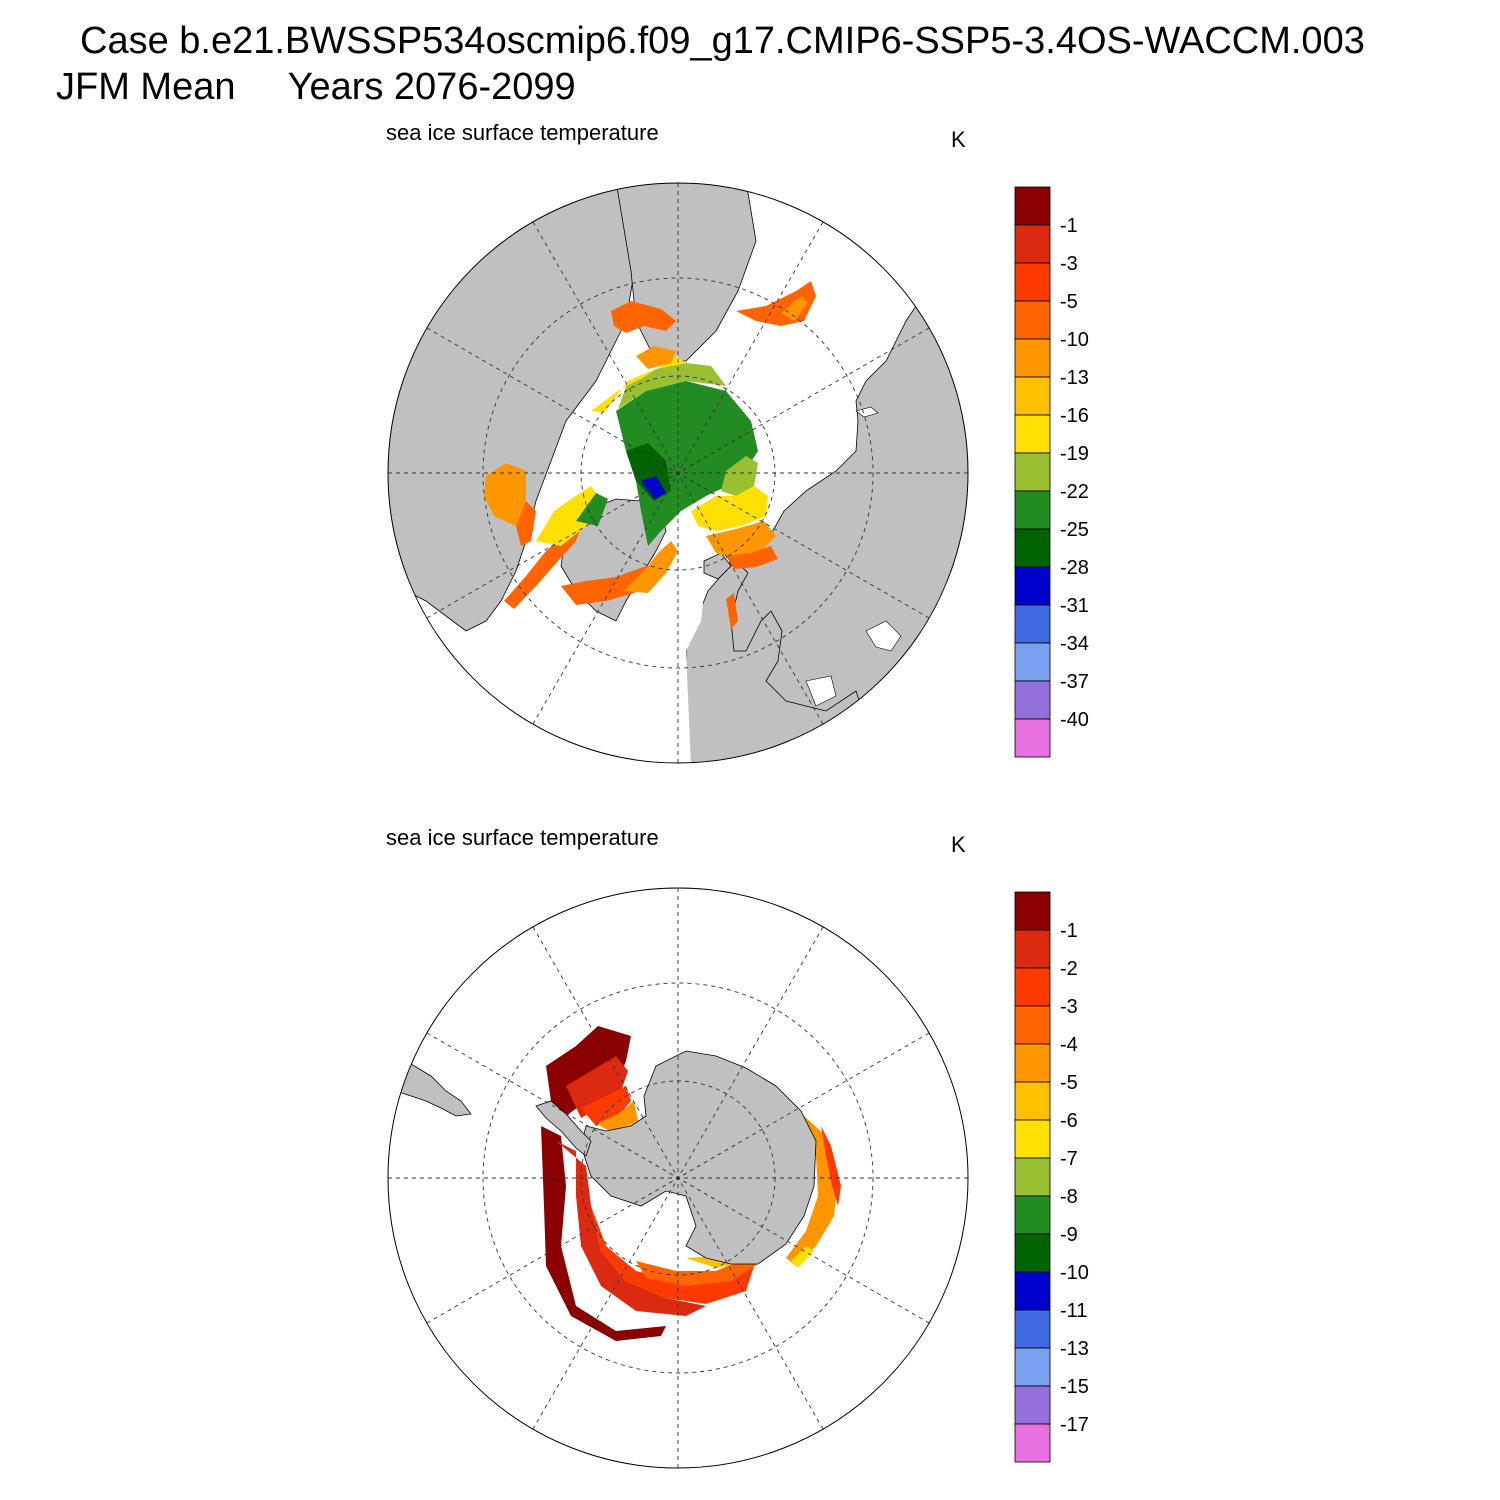  Describe the element at coordinates (958, 139) in the screenshot. I see `north-panel-units: K` at that location.